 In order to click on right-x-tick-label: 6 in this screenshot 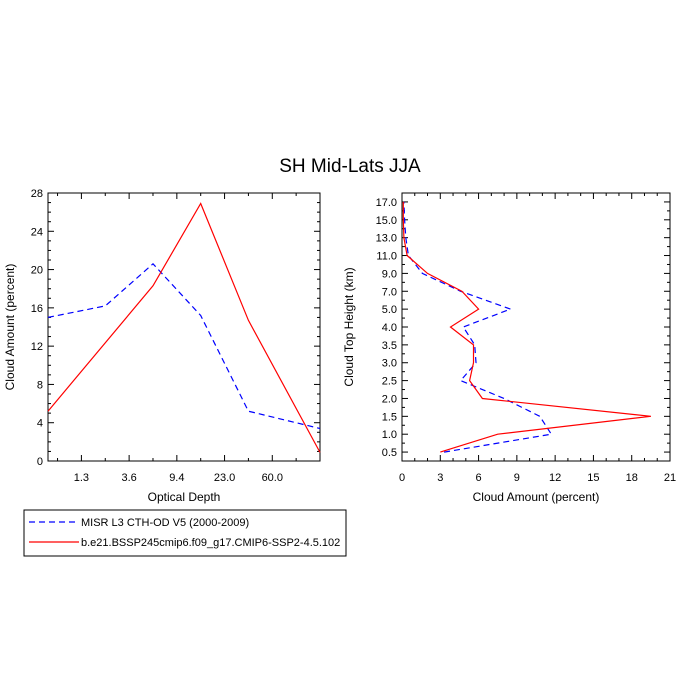, I will do `click(479, 478)`.